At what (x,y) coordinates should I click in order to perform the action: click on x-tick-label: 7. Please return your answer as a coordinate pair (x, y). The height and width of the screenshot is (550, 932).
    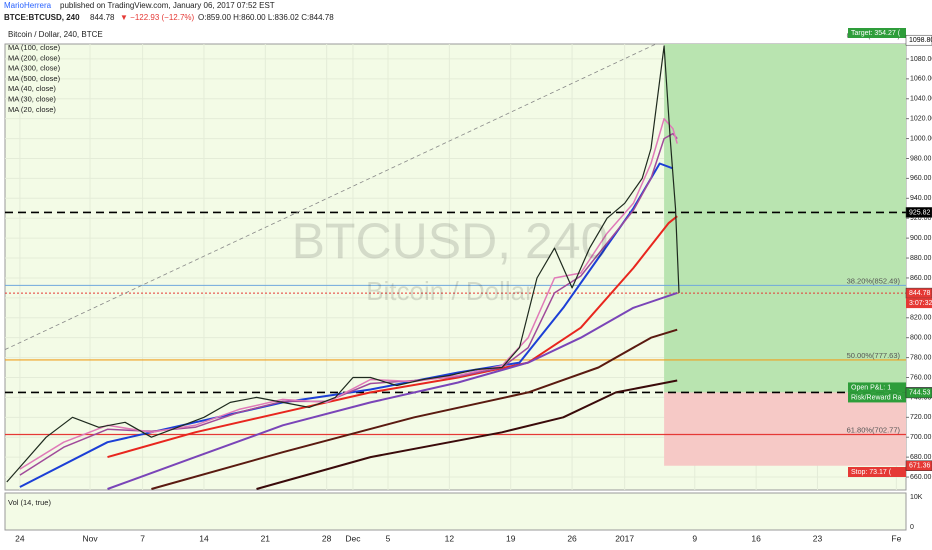
    Looking at the image, I should click on (142, 538).